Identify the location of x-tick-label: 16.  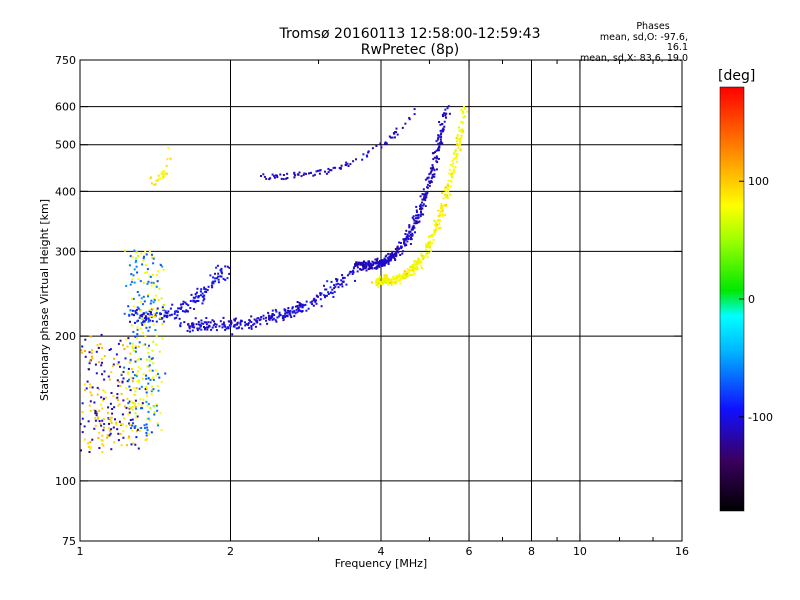
(682, 551).